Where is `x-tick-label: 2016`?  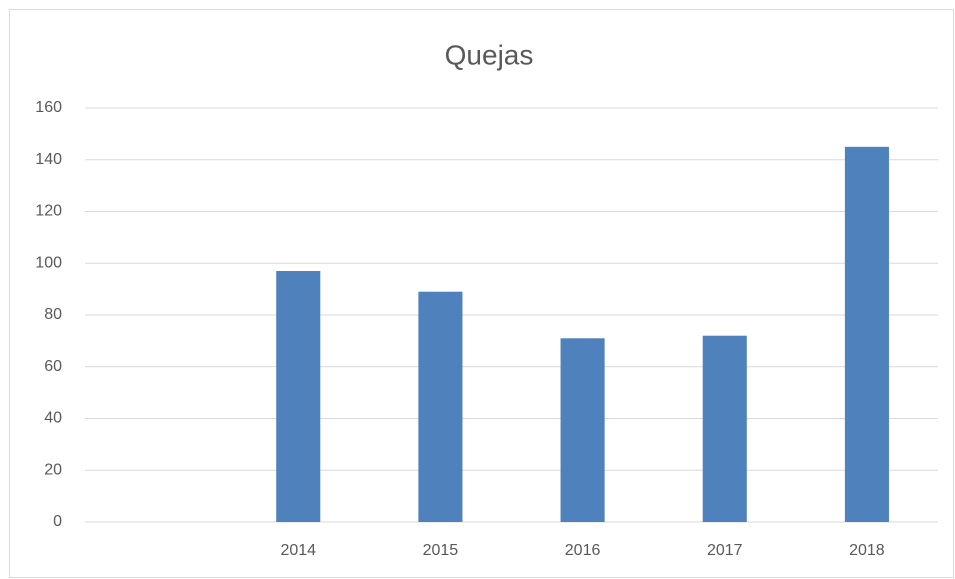 x-tick-label: 2016 is located at coordinates (583, 550).